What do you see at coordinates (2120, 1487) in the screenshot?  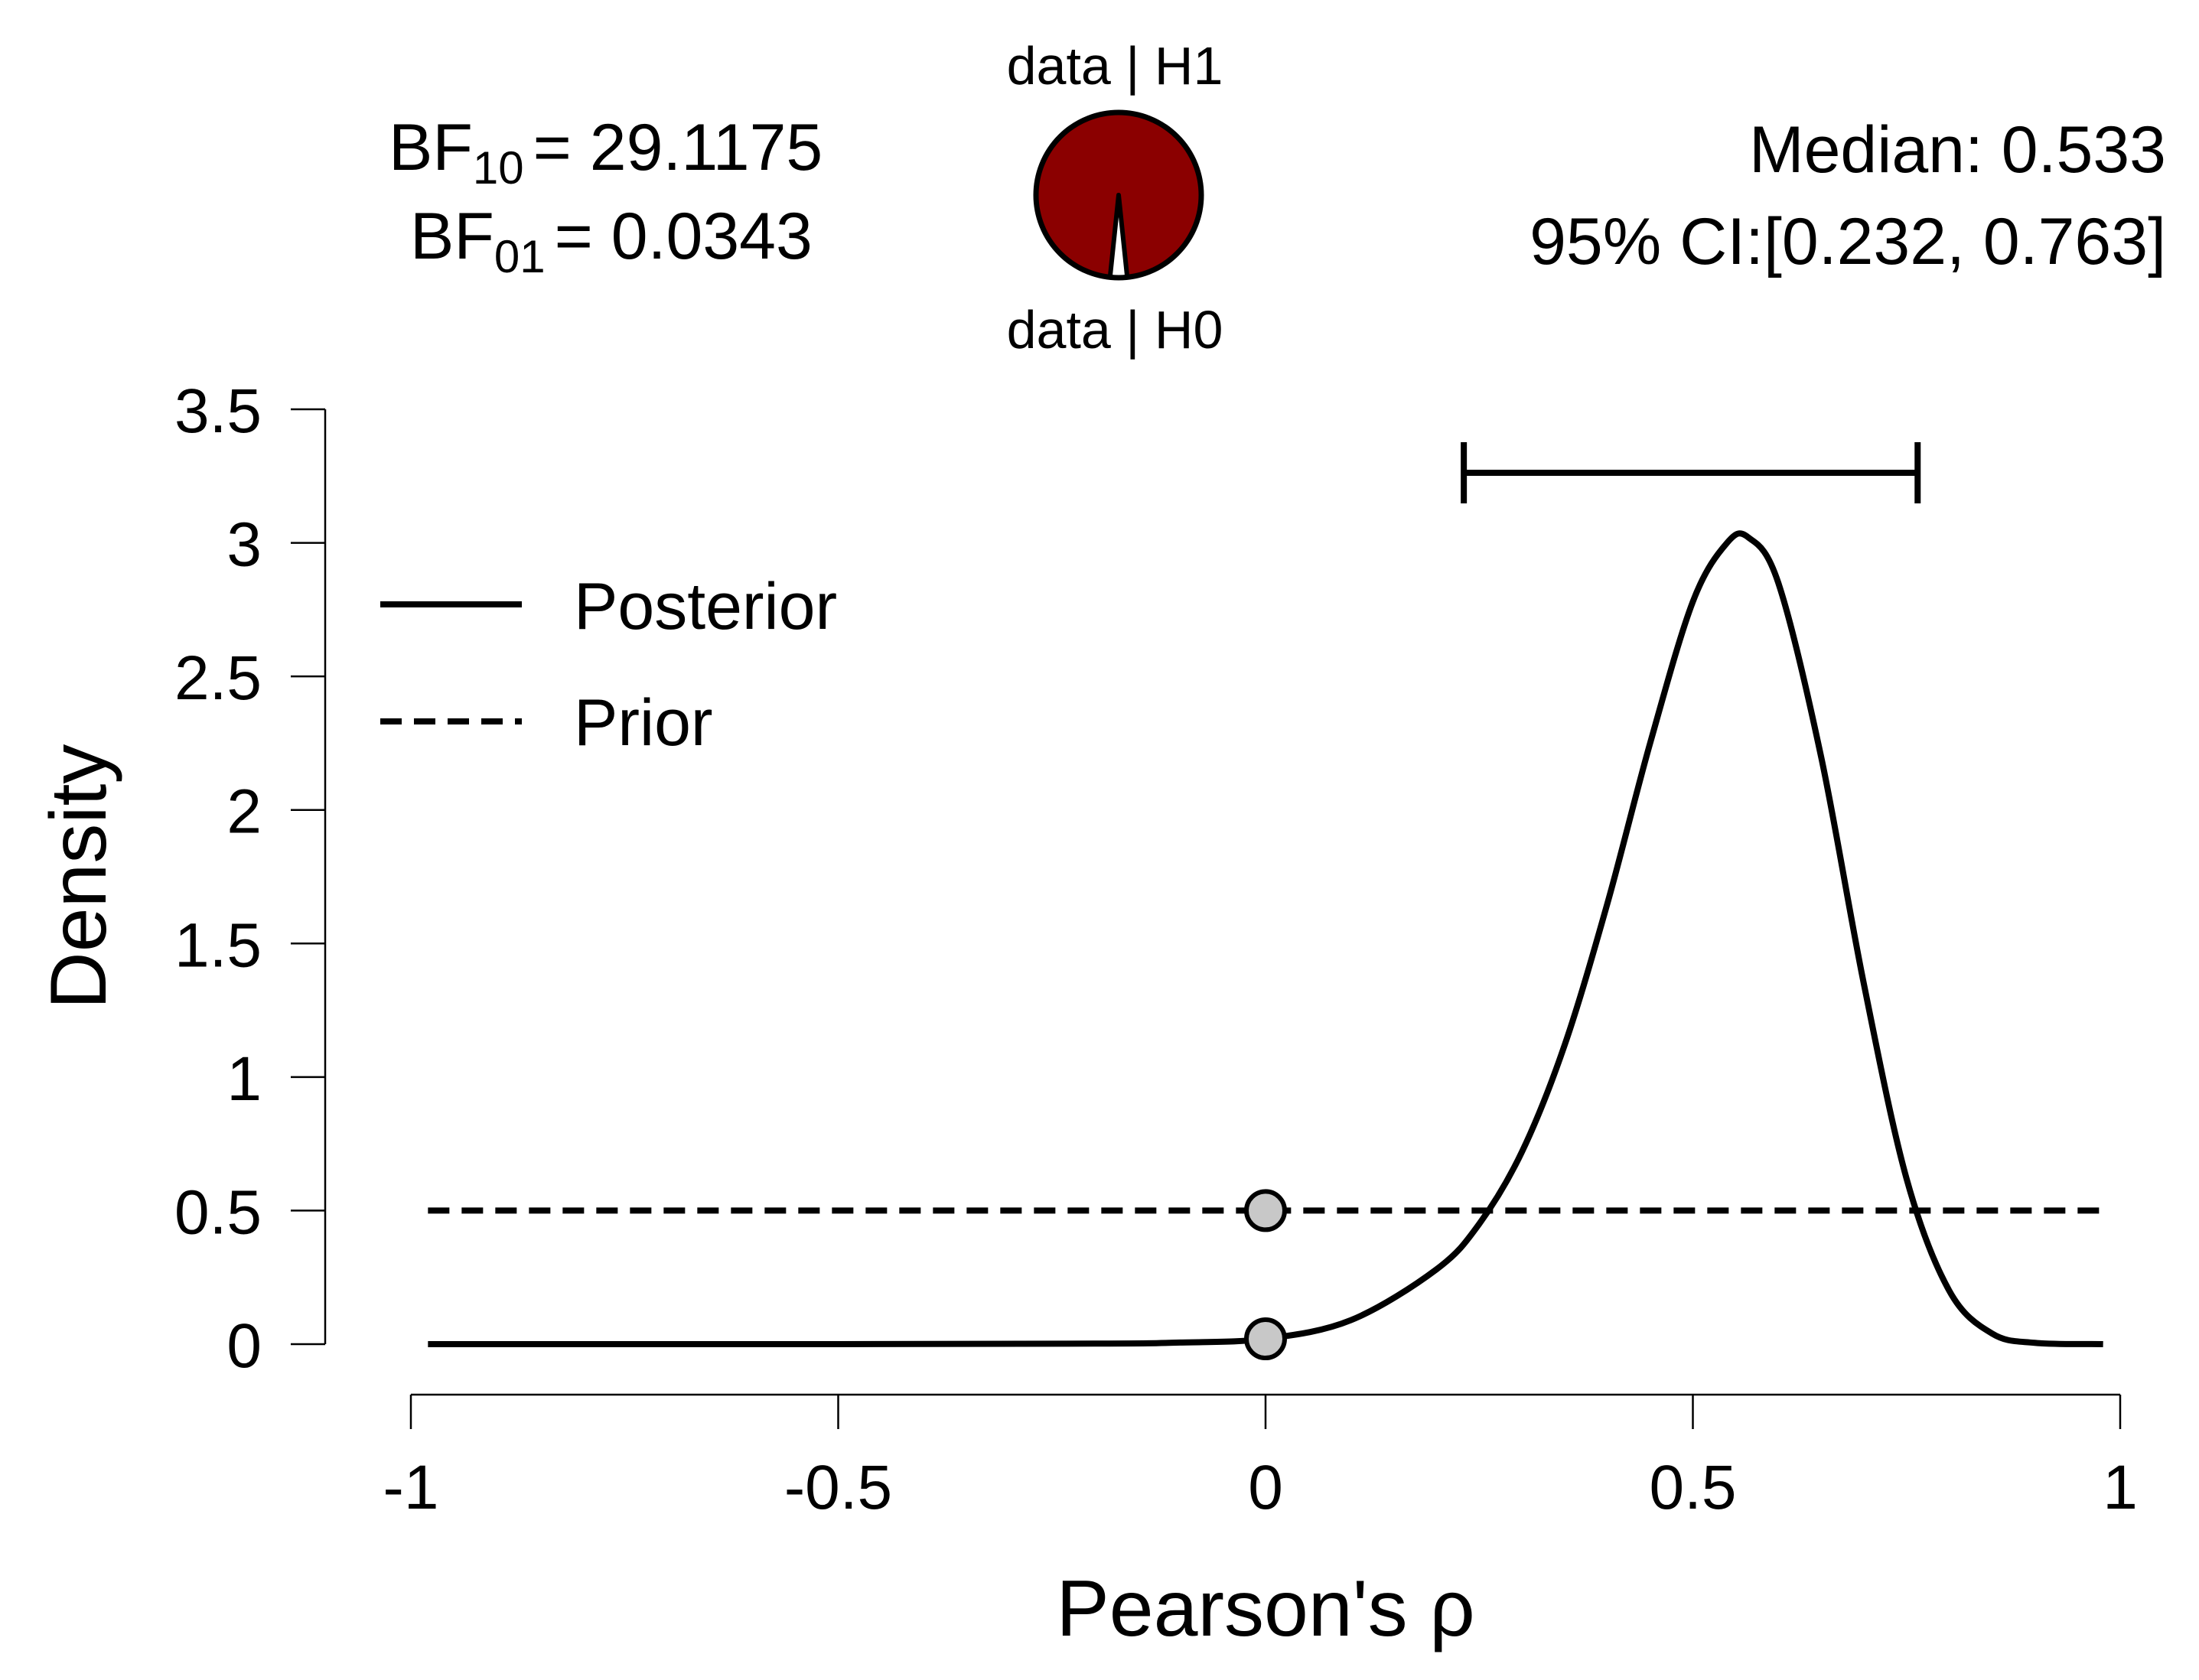 I see `x-tick-label: 1` at bounding box center [2120, 1487].